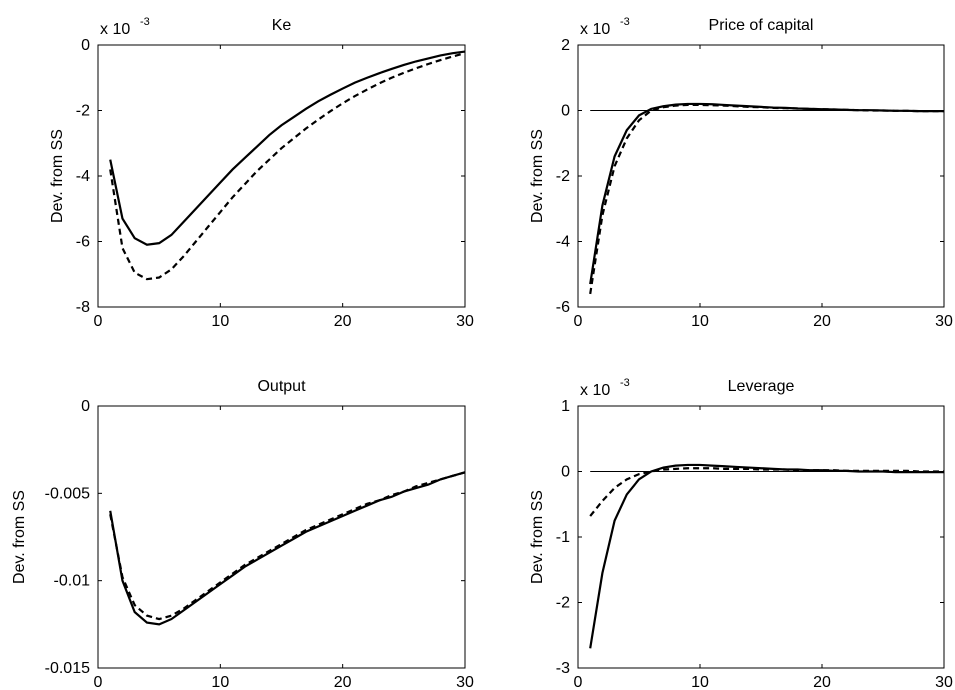 The height and width of the screenshot is (690, 955). I want to click on y-tick-label: -0.015, so click(67, 668).